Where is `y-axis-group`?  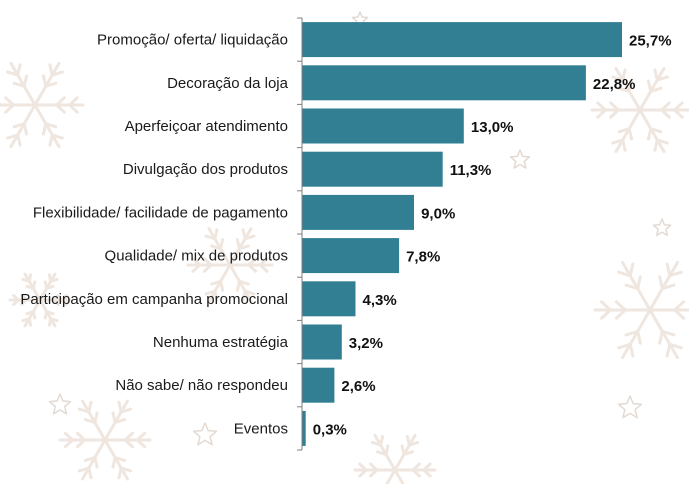
y-axis-group is located at coordinates (300, 234).